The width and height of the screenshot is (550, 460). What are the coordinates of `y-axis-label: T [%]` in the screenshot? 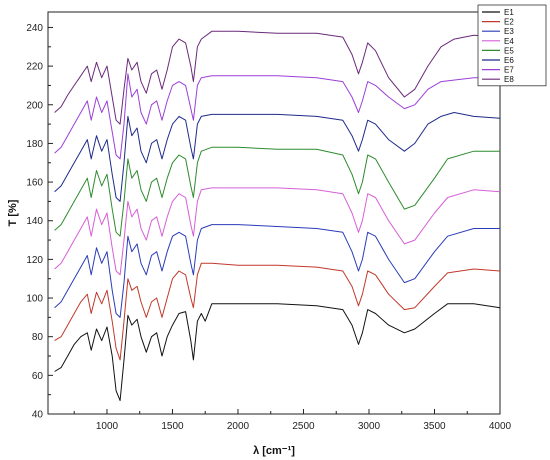 It's located at (13, 212).